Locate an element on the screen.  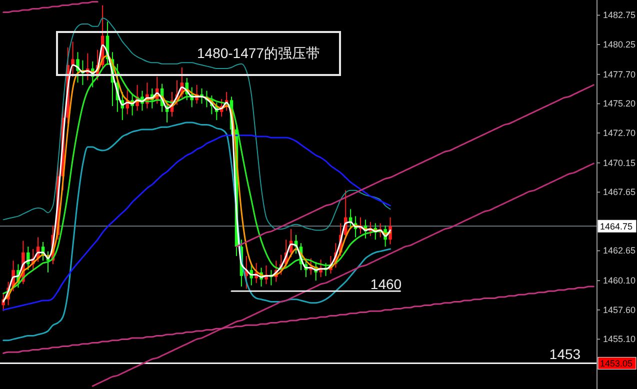
y-tick-label: 1457.60 is located at coordinates (619, 309).